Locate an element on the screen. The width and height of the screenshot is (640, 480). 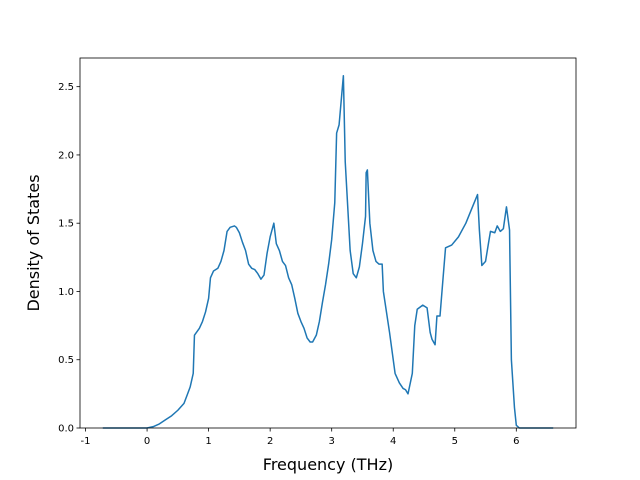
y-tick-label: 1.5 is located at coordinates (66, 224).